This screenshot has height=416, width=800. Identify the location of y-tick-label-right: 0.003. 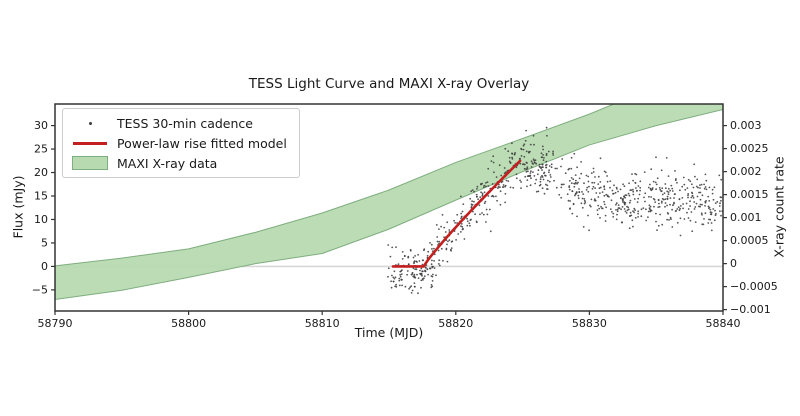
(746, 125).